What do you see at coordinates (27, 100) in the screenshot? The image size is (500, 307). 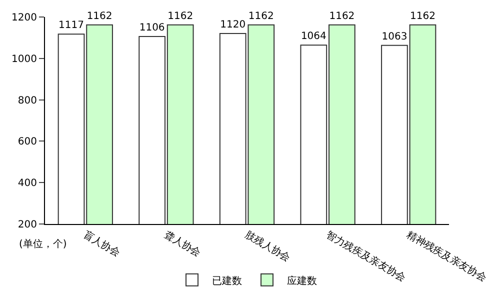 I see `y-tick-label: 800` at bounding box center [27, 100].